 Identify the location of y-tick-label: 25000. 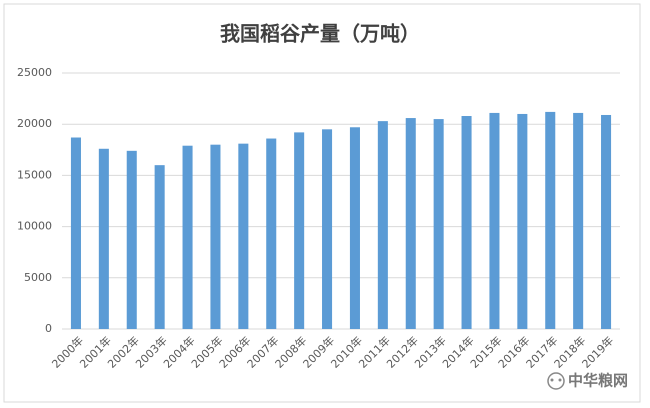
(34, 72).